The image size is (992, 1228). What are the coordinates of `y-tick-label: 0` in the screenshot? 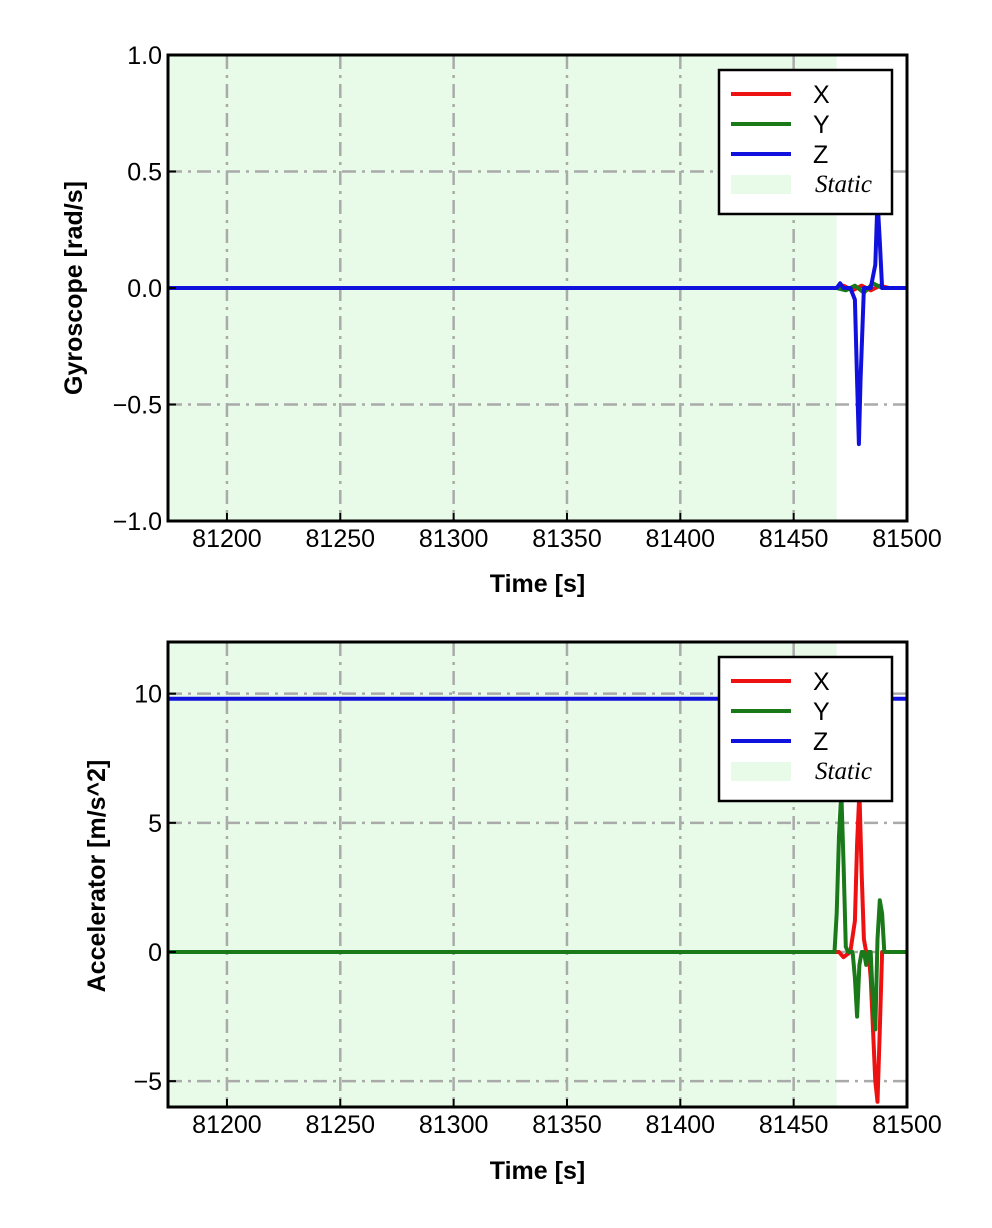 It's located at (155, 953).